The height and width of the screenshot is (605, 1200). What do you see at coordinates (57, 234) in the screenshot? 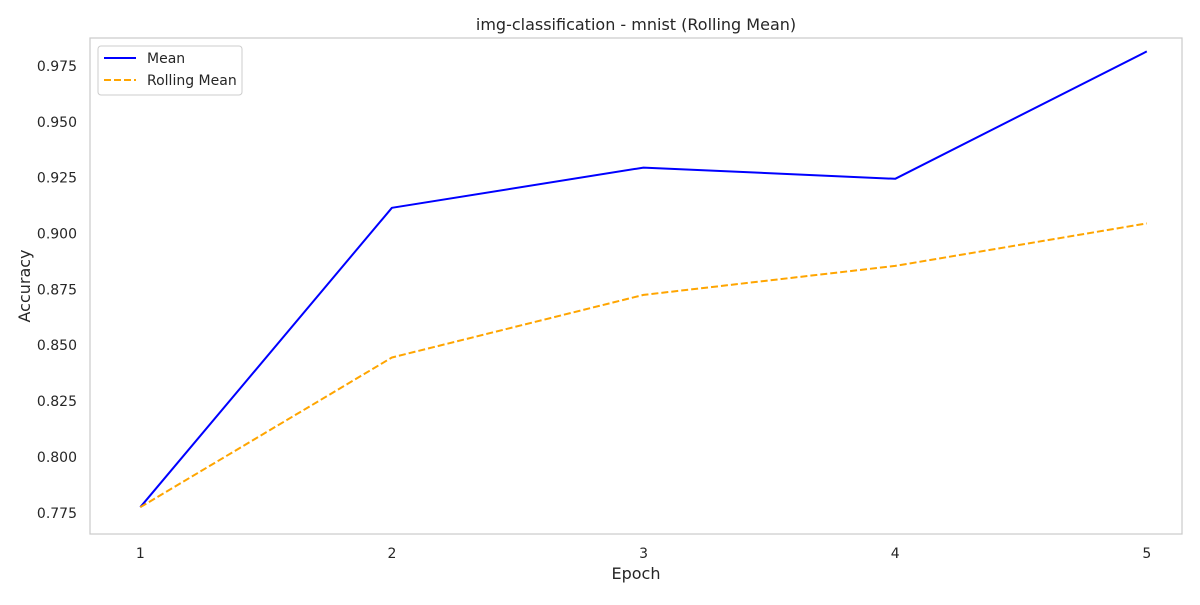
I see `y-tick-label: 0.900` at bounding box center [57, 234].